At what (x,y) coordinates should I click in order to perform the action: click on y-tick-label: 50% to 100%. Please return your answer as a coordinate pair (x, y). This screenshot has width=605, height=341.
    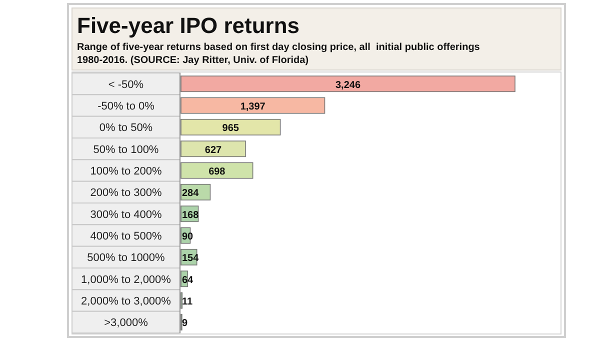
    Looking at the image, I should click on (126, 150).